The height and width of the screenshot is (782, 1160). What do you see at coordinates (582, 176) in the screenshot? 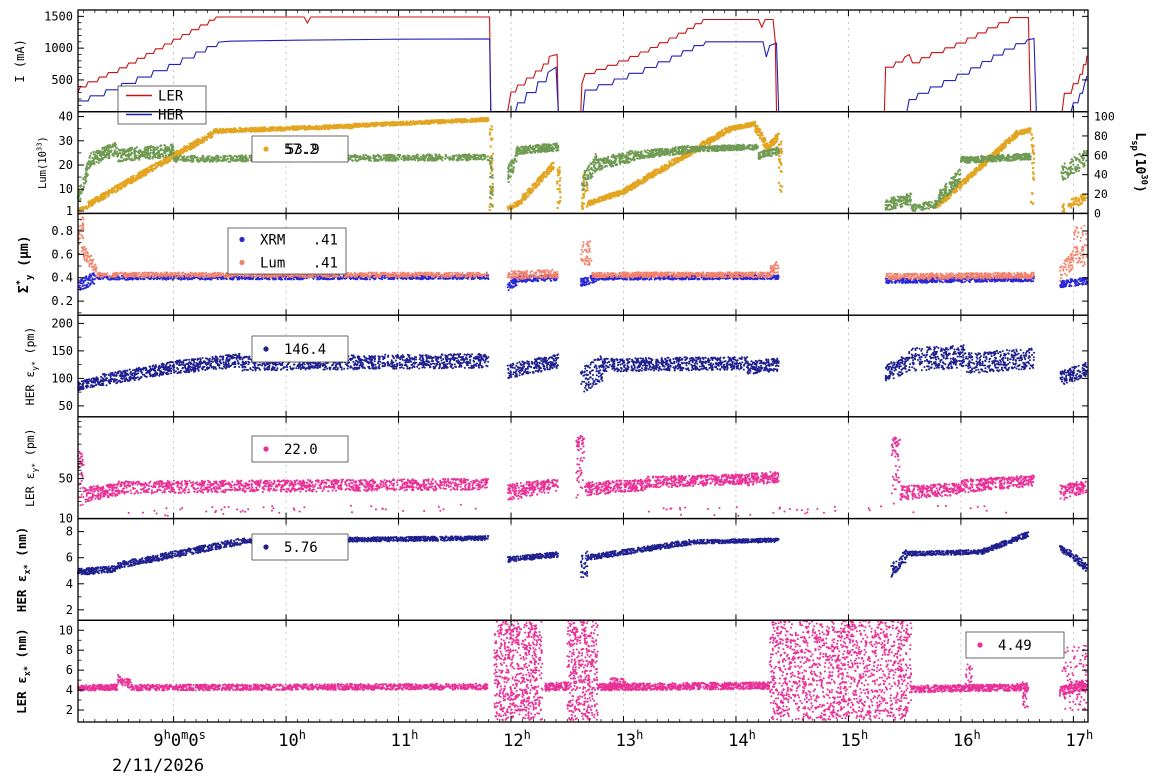
I see `series-Lsp` at bounding box center [582, 176].